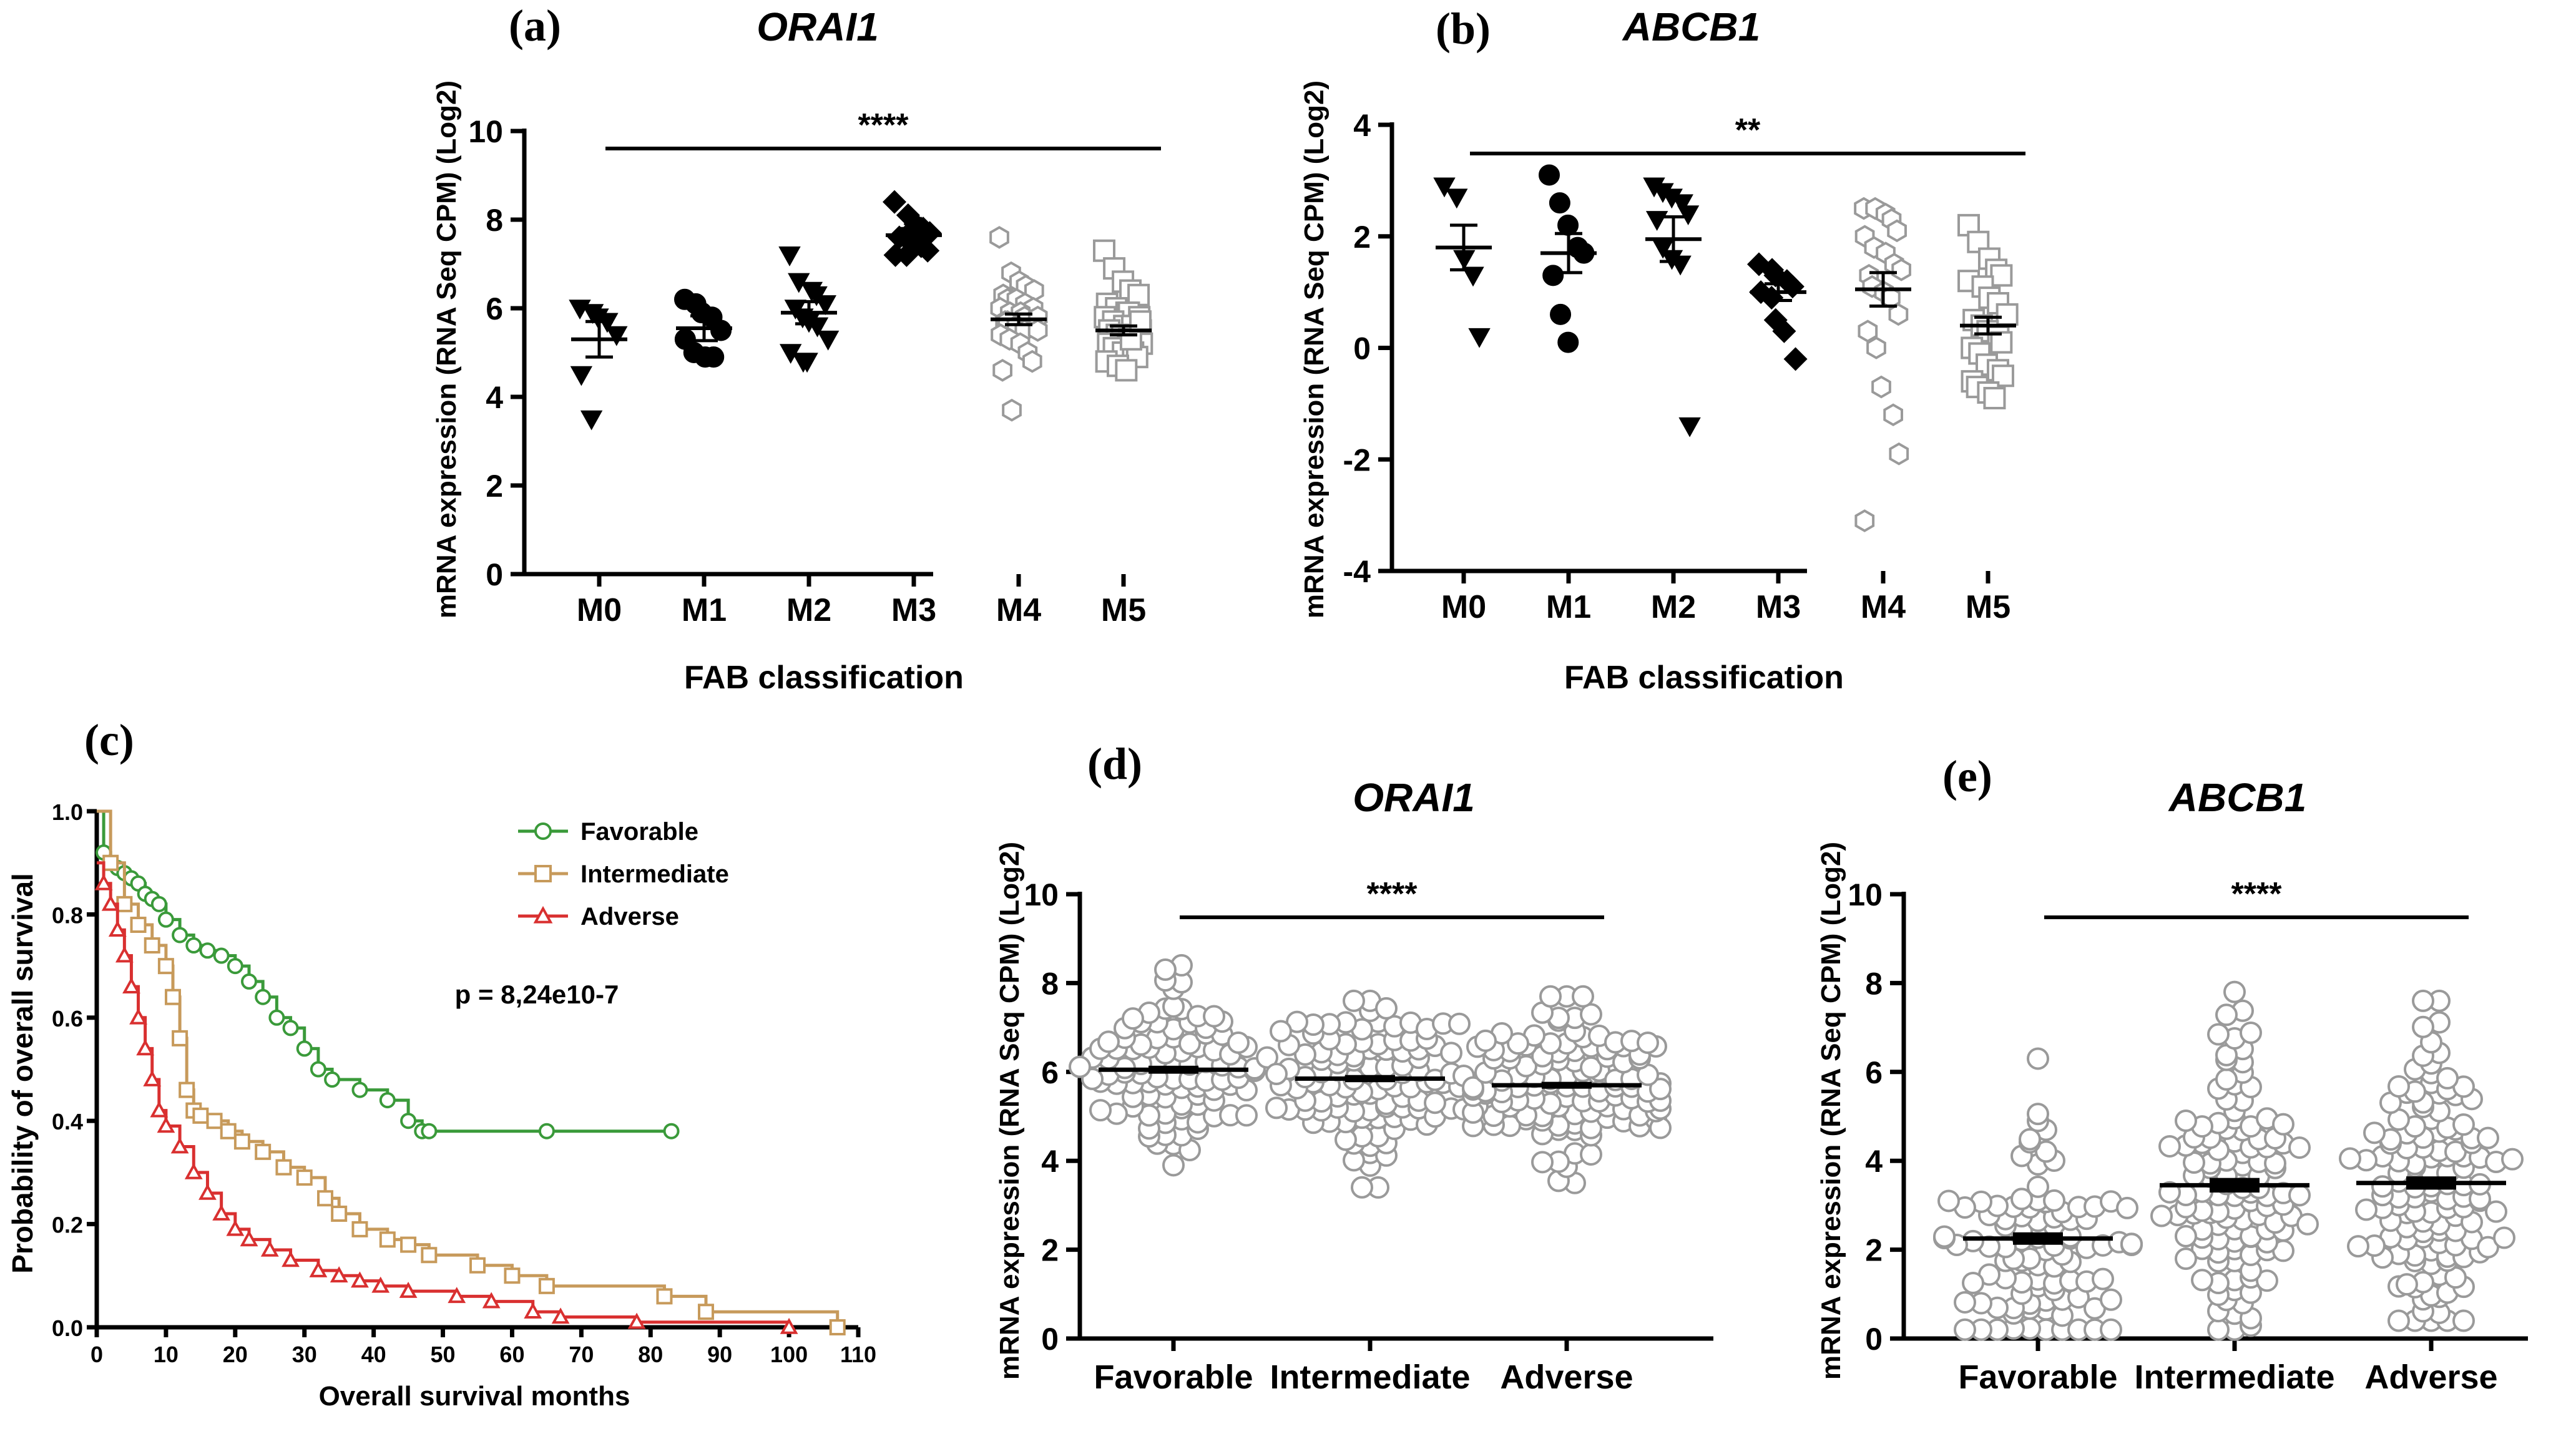 The width and height of the screenshot is (2576, 1434). I want to click on x-tick-label: M2, so click(1673, 607).